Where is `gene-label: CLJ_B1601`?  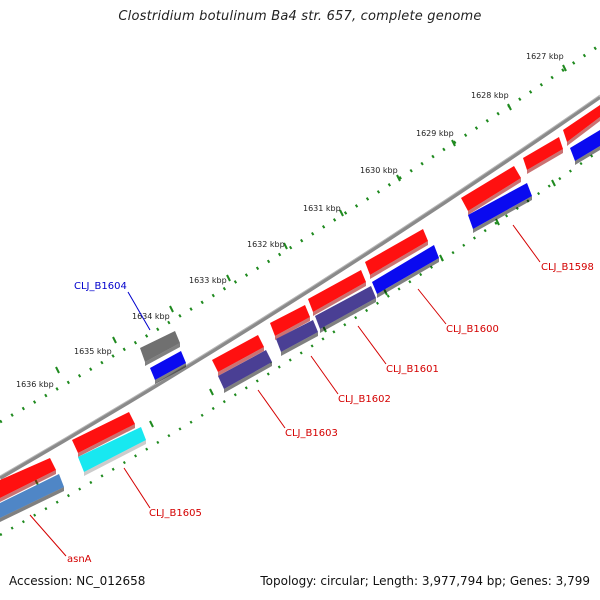
gene-label: CLJ_B1601 is located at coordinates (412, 369).